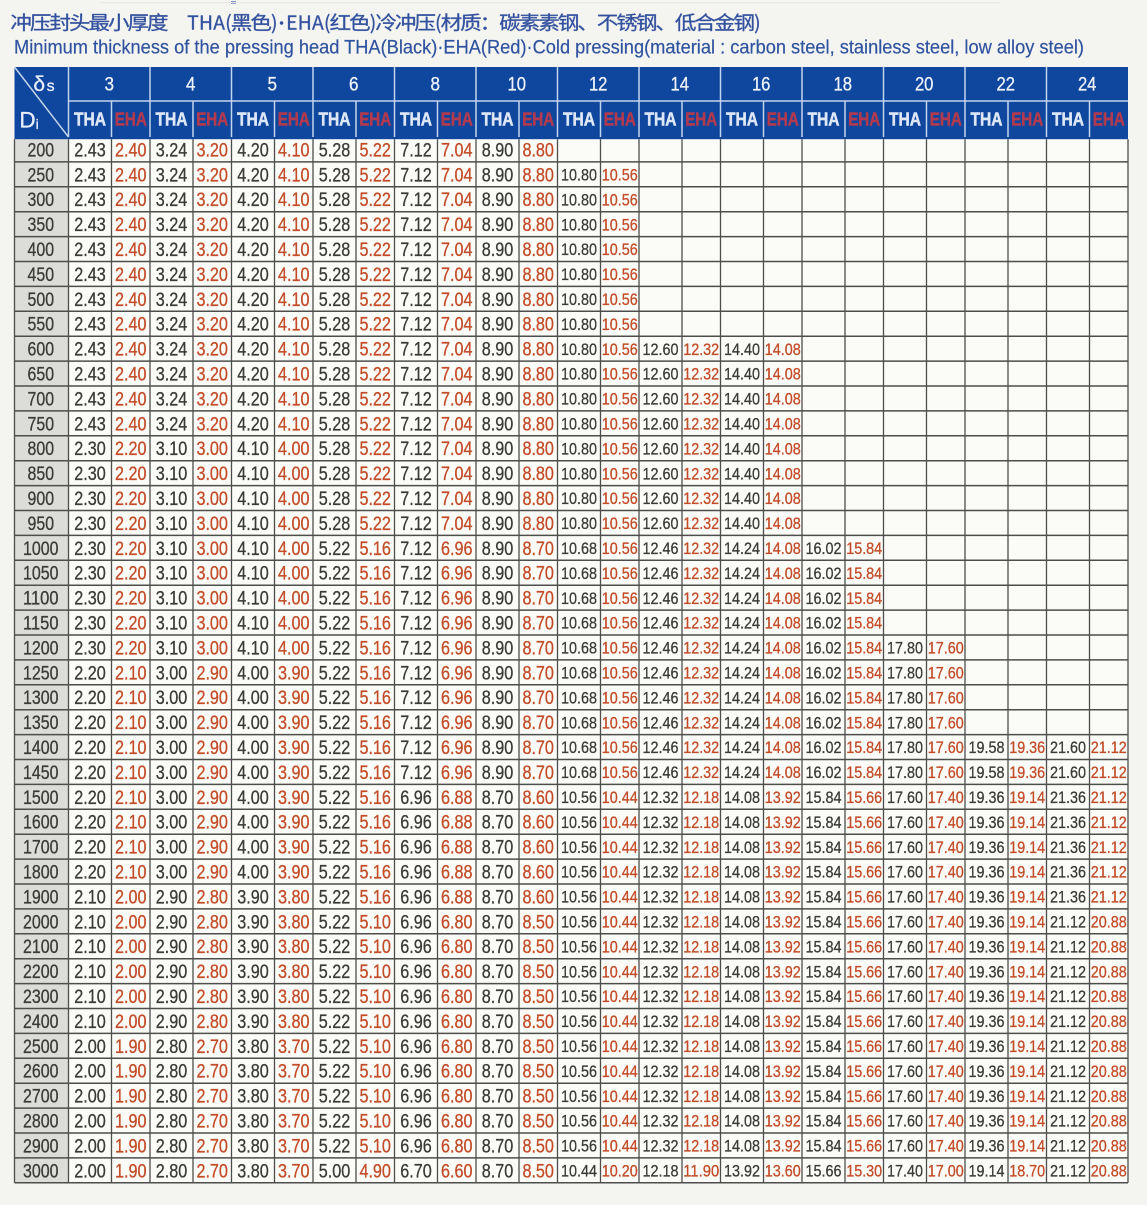  What do you see at coordinates (41, 275) in the screenshot?
I see `svg-text: 450` at bounding box center [41, 275].